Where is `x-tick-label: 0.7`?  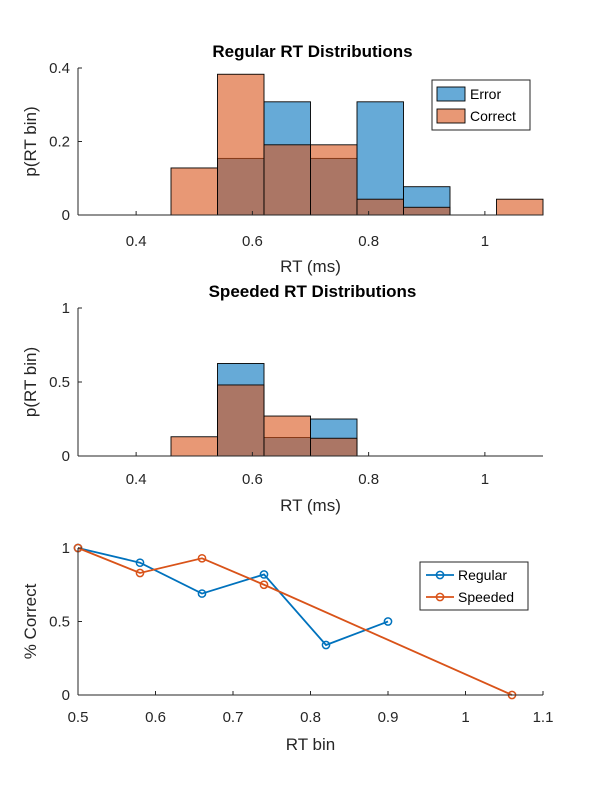 x-tick-label: 0.7 is located at coordinates (233, 717).